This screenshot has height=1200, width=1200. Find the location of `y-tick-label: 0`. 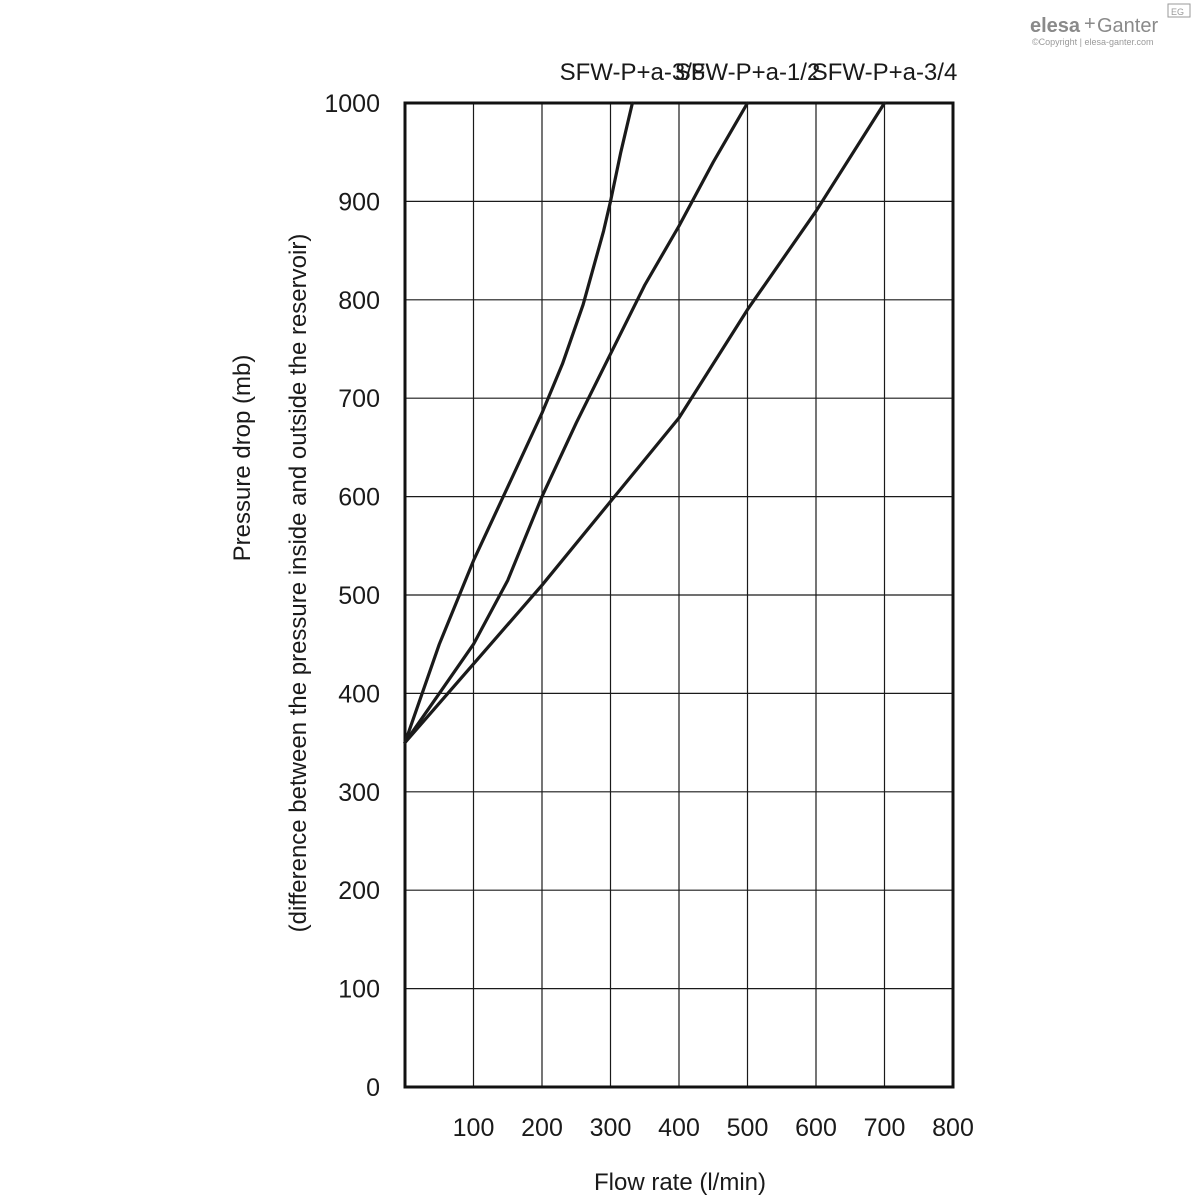

y-tick-label: 0 is located at coordinates (373, 1088).